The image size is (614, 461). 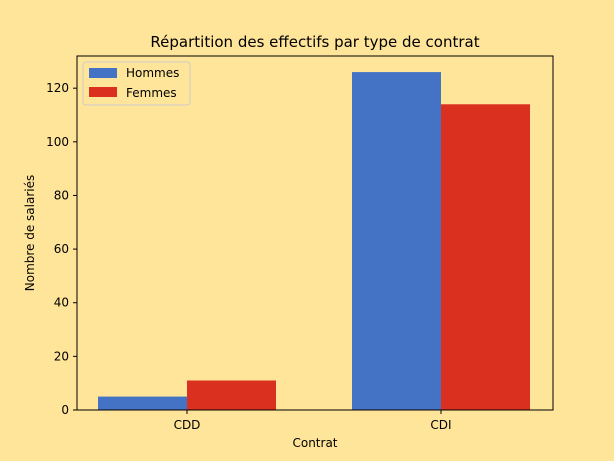 I want to click on y-tick-label: 120, so click(x=57, y=88).